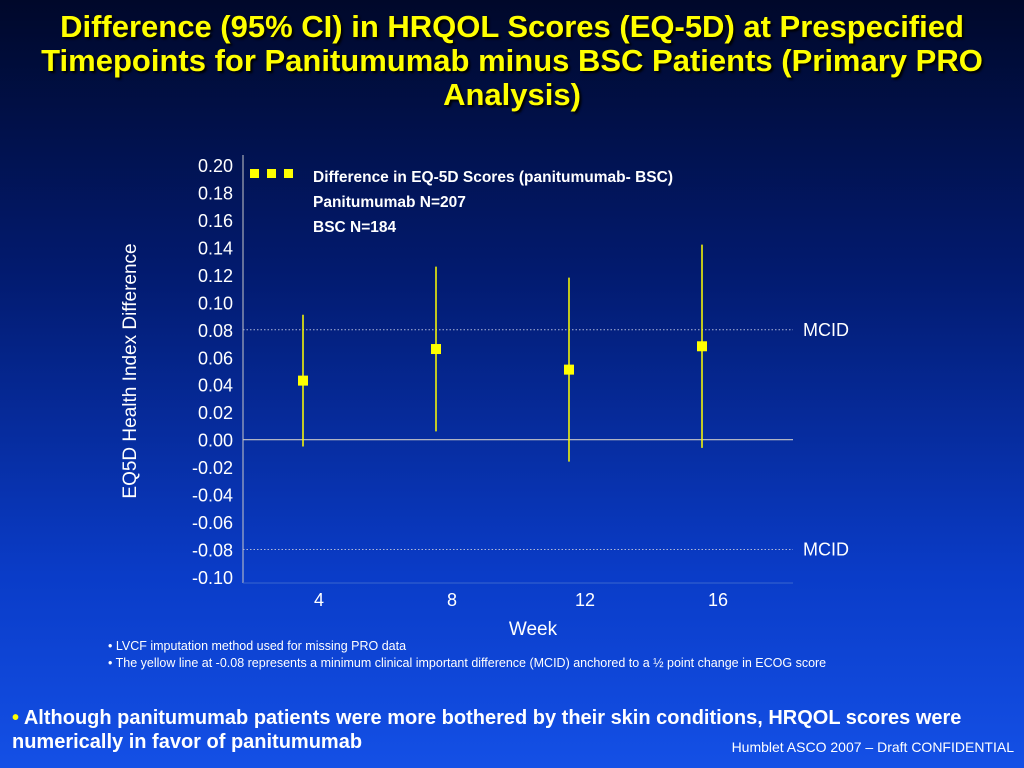  Describe the element at coordinates (215, 386) in the screenshot. I see `y-tick-label: 0.04` at that location.